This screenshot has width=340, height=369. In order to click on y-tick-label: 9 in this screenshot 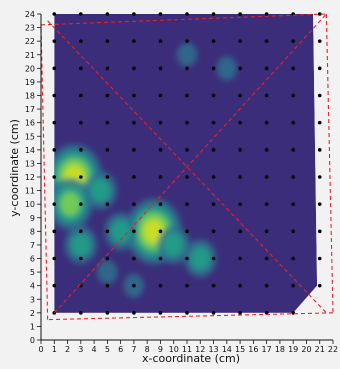, I will do `click(32, 218)`.